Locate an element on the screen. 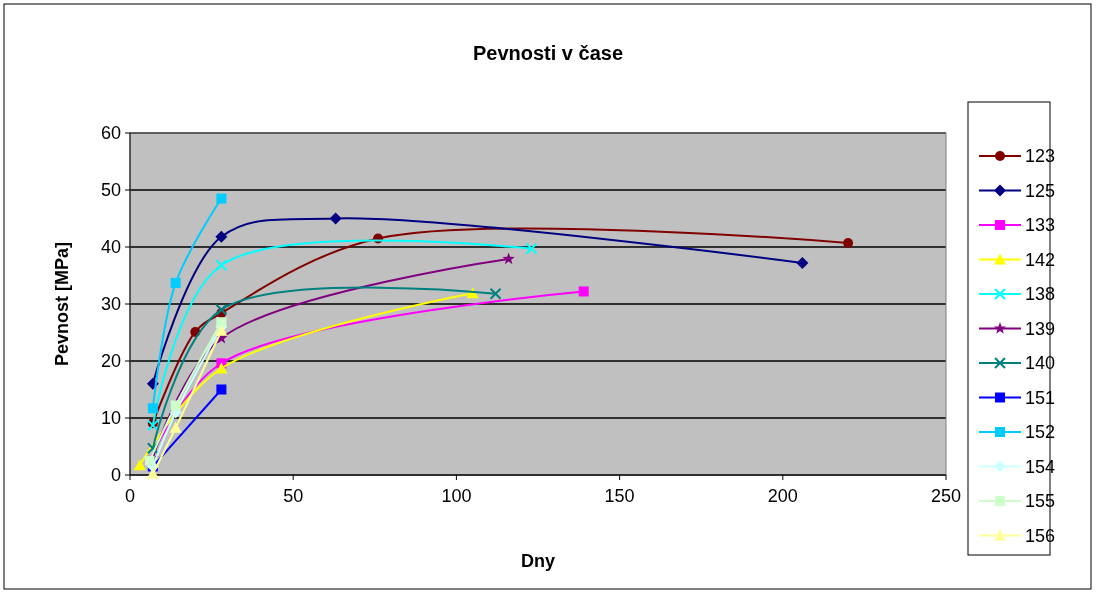 The width and height of the screenshot is (1097, 593). y-tick-label: 10 is located at coordinates (110, 418).